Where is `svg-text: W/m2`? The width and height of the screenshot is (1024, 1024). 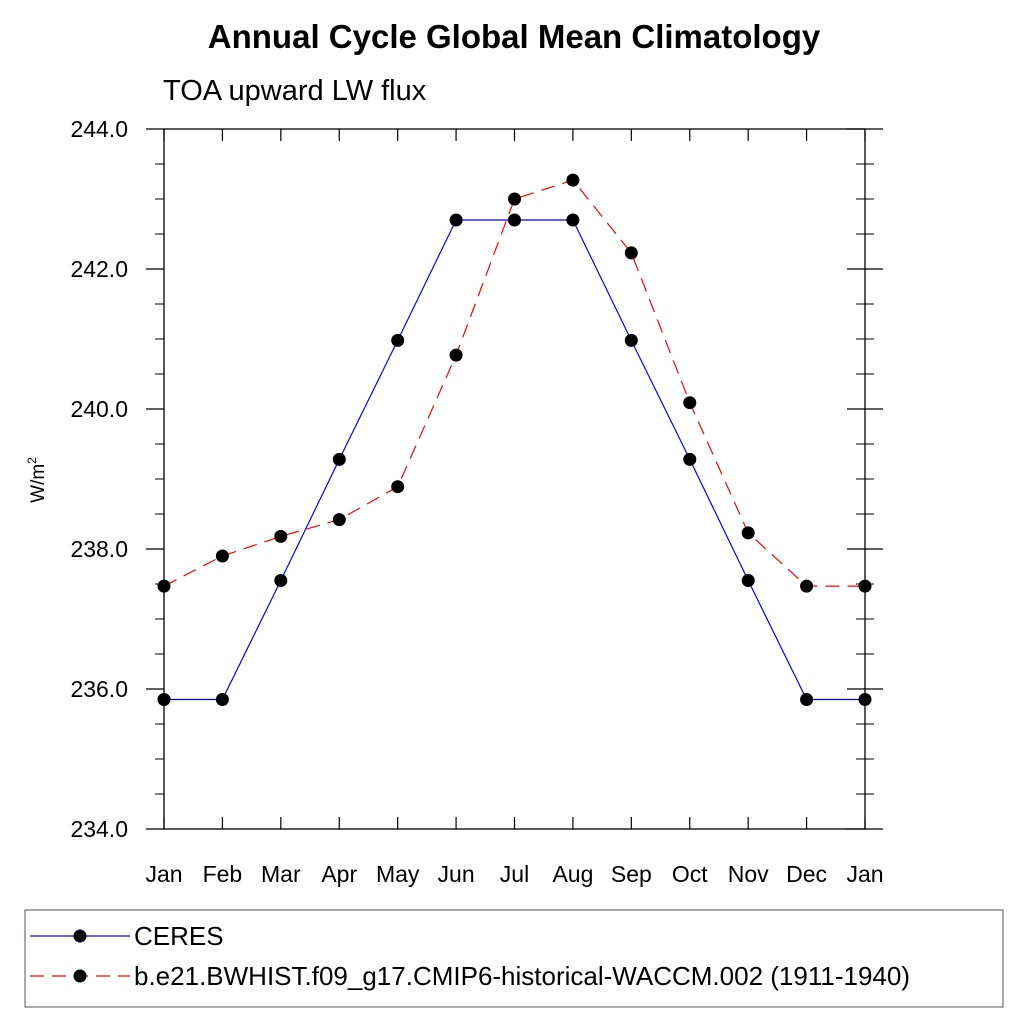 svg-text: W/m2 is located at coordinates (37, 480).